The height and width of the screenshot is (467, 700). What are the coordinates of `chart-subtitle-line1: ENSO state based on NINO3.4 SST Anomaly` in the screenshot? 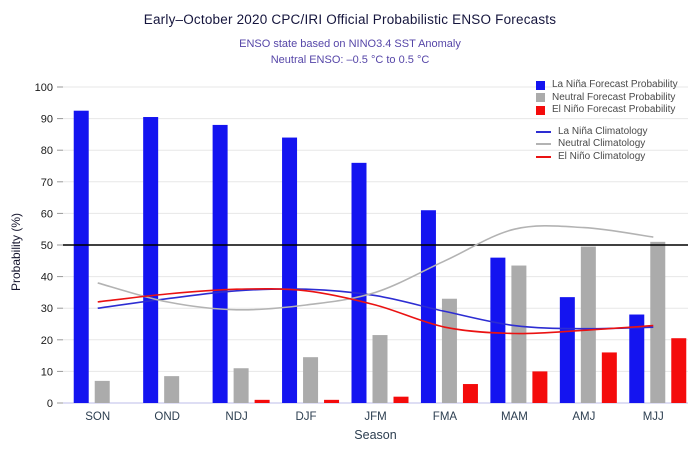 It's located at (350, 44).